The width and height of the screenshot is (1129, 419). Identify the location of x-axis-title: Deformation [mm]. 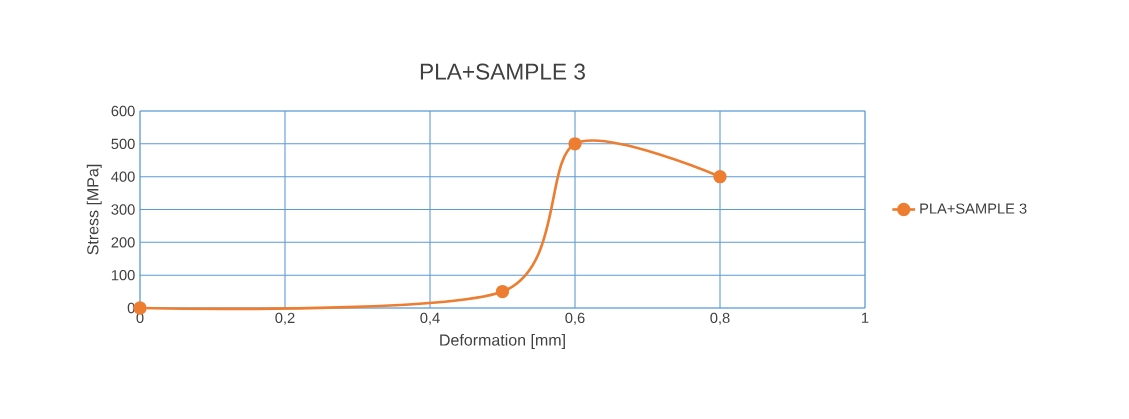
(502, 341).